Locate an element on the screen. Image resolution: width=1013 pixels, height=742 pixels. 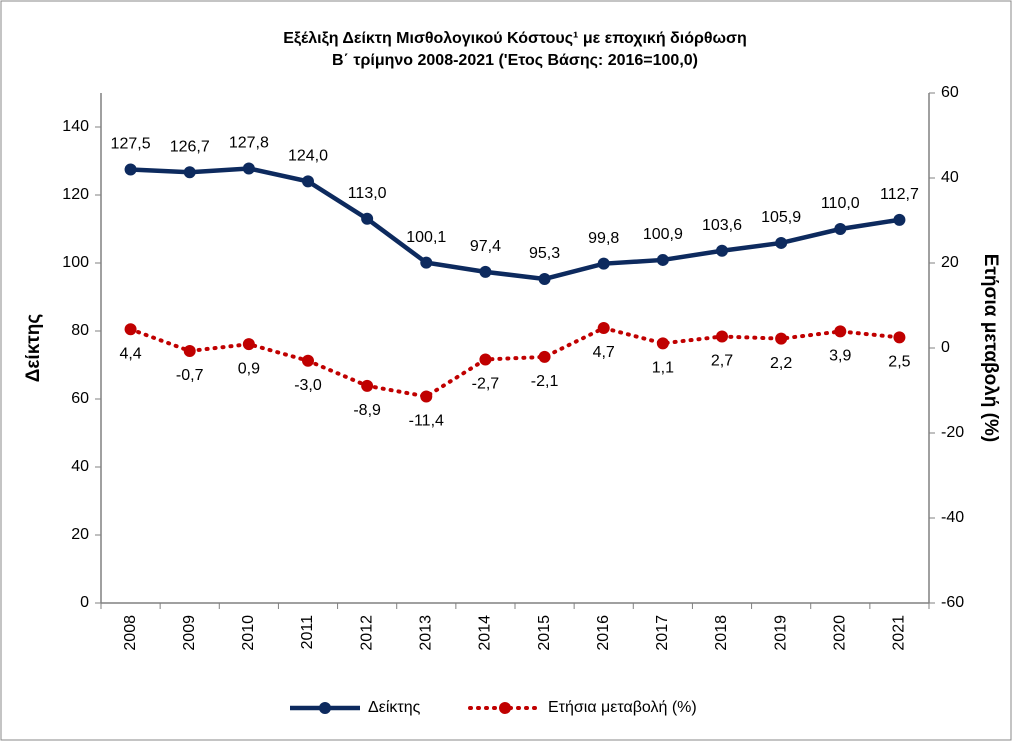
y2-tick-label: -40 is located at coordinates (952, 517).